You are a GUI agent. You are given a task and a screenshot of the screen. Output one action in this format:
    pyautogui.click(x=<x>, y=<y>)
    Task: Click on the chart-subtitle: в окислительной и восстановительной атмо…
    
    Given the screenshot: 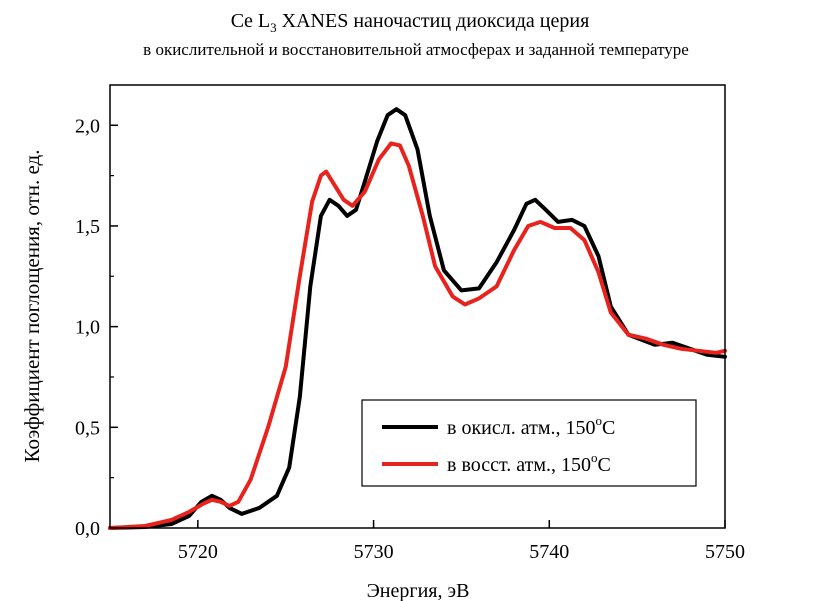 What is the action you would take?
    pyautogui.click(x=416, y=49)
    